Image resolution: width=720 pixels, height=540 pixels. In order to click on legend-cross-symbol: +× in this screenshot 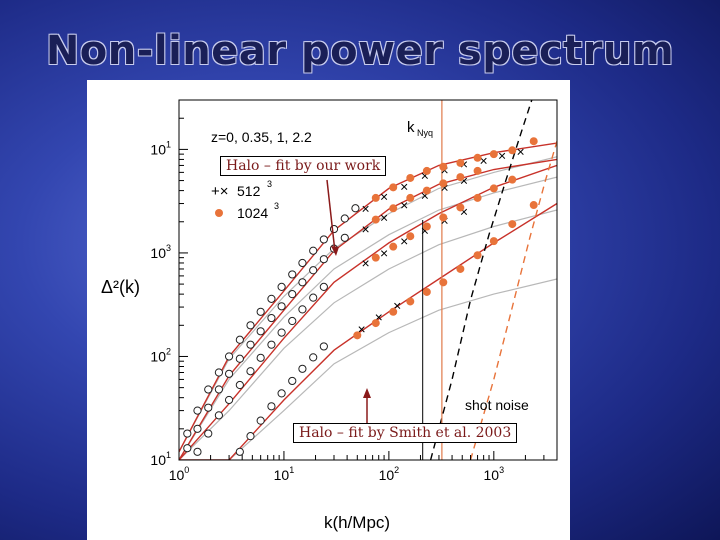, I will do `click(220, 191)`.